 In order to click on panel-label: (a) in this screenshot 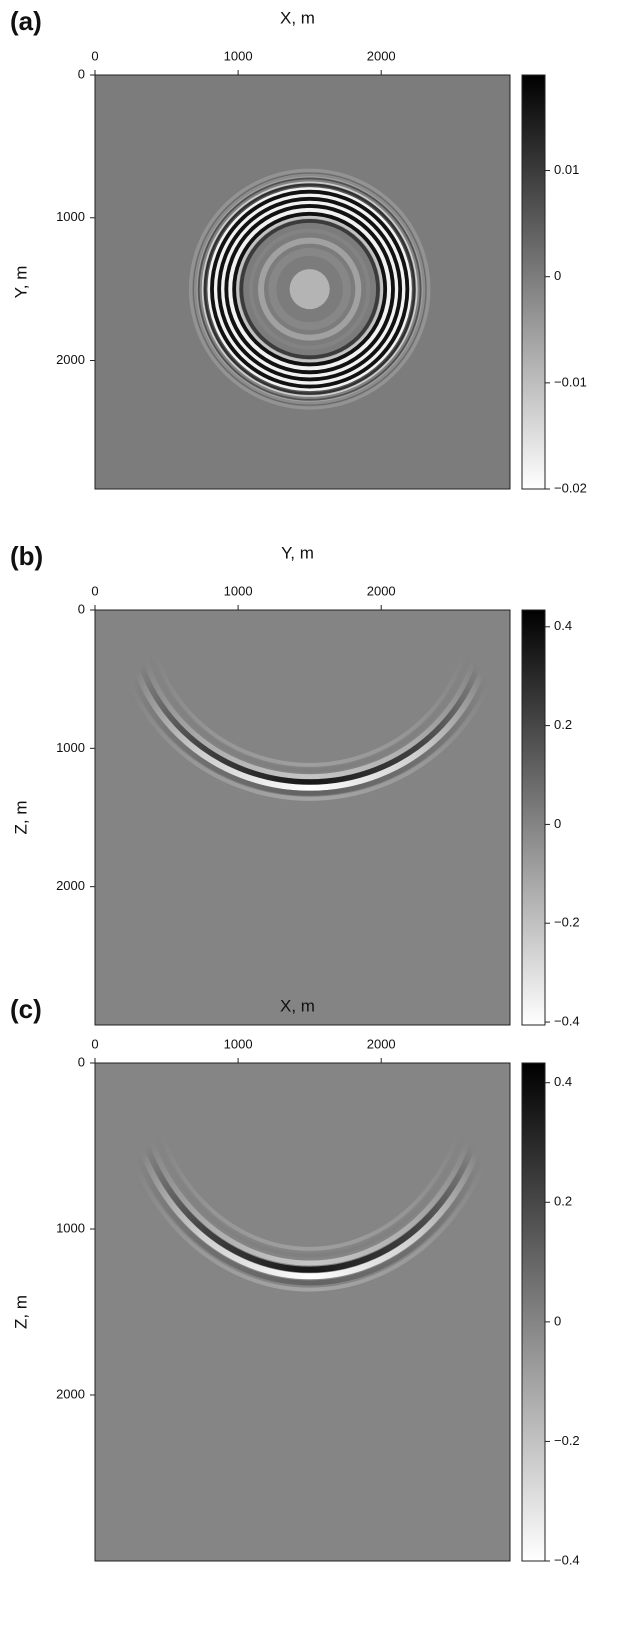, I will do `click(26, 21)`.